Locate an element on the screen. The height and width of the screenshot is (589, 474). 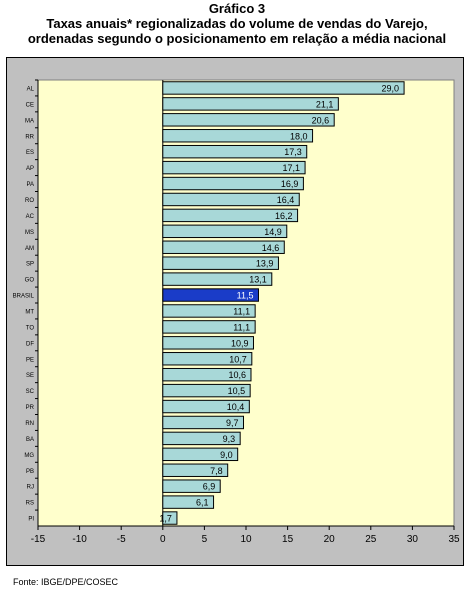
bar-pi is located at coordinates (170, 518).